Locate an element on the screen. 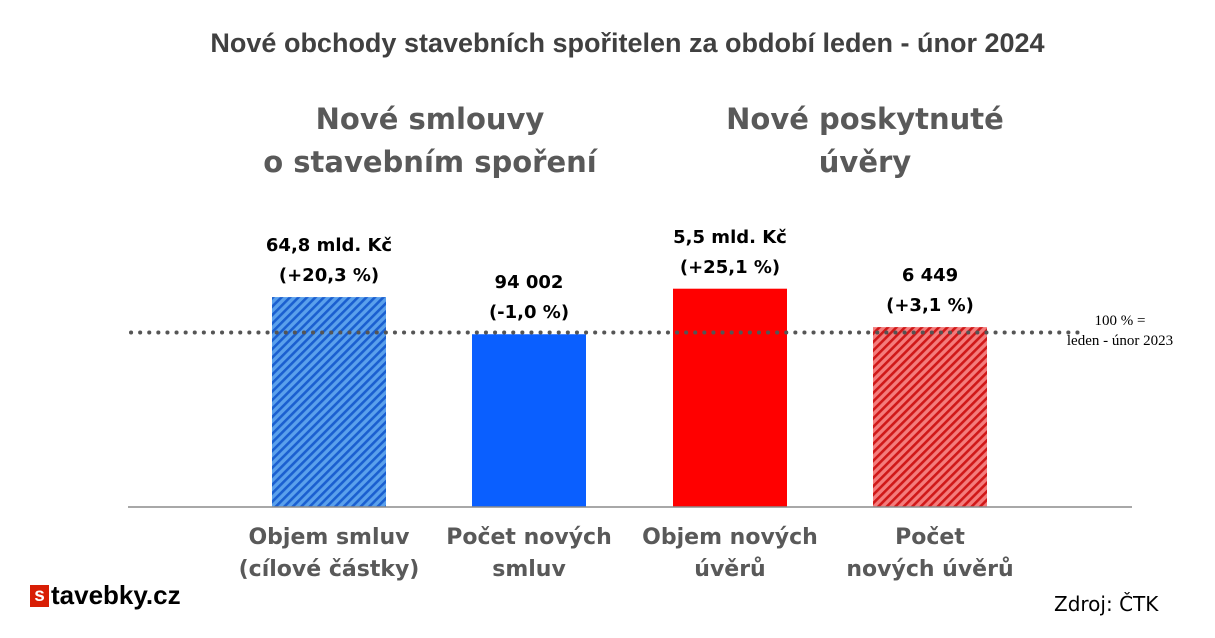  category-label-line1: Objem smluv is located at coordinates (329, 537).